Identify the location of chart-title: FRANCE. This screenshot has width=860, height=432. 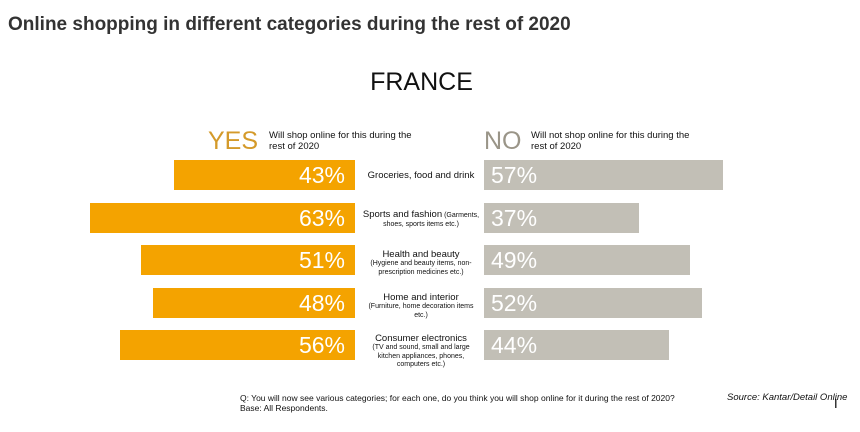
(421, 82).